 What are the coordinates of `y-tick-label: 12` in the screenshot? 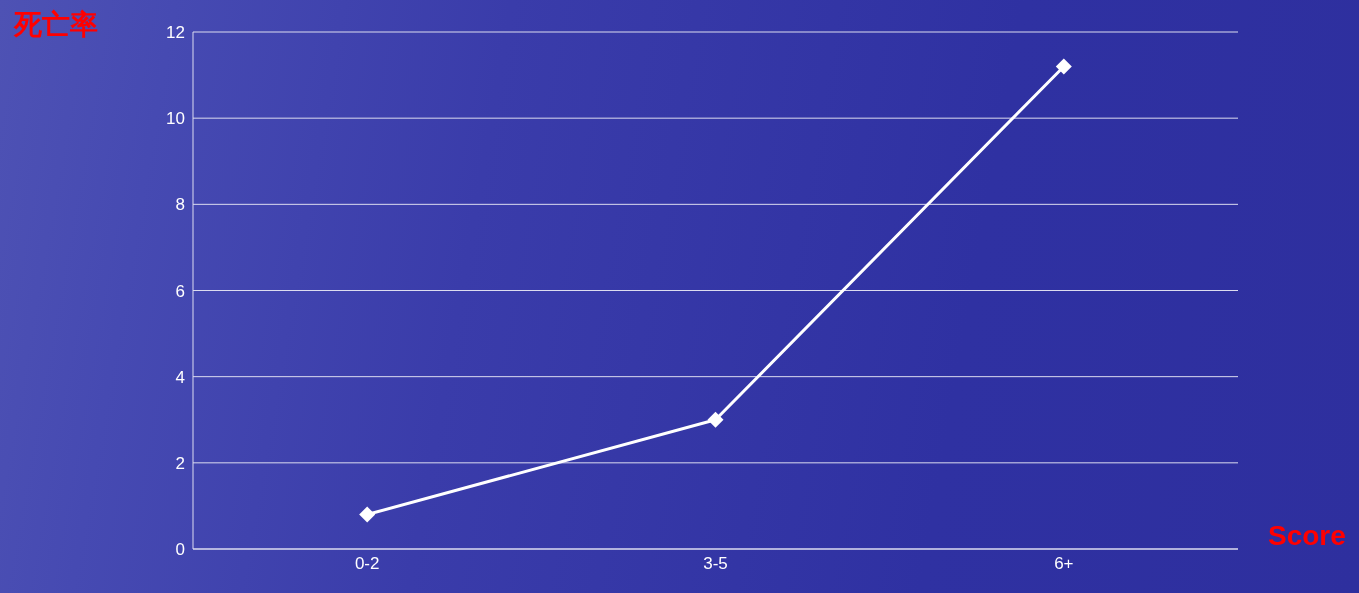 It's located at (175, 33).